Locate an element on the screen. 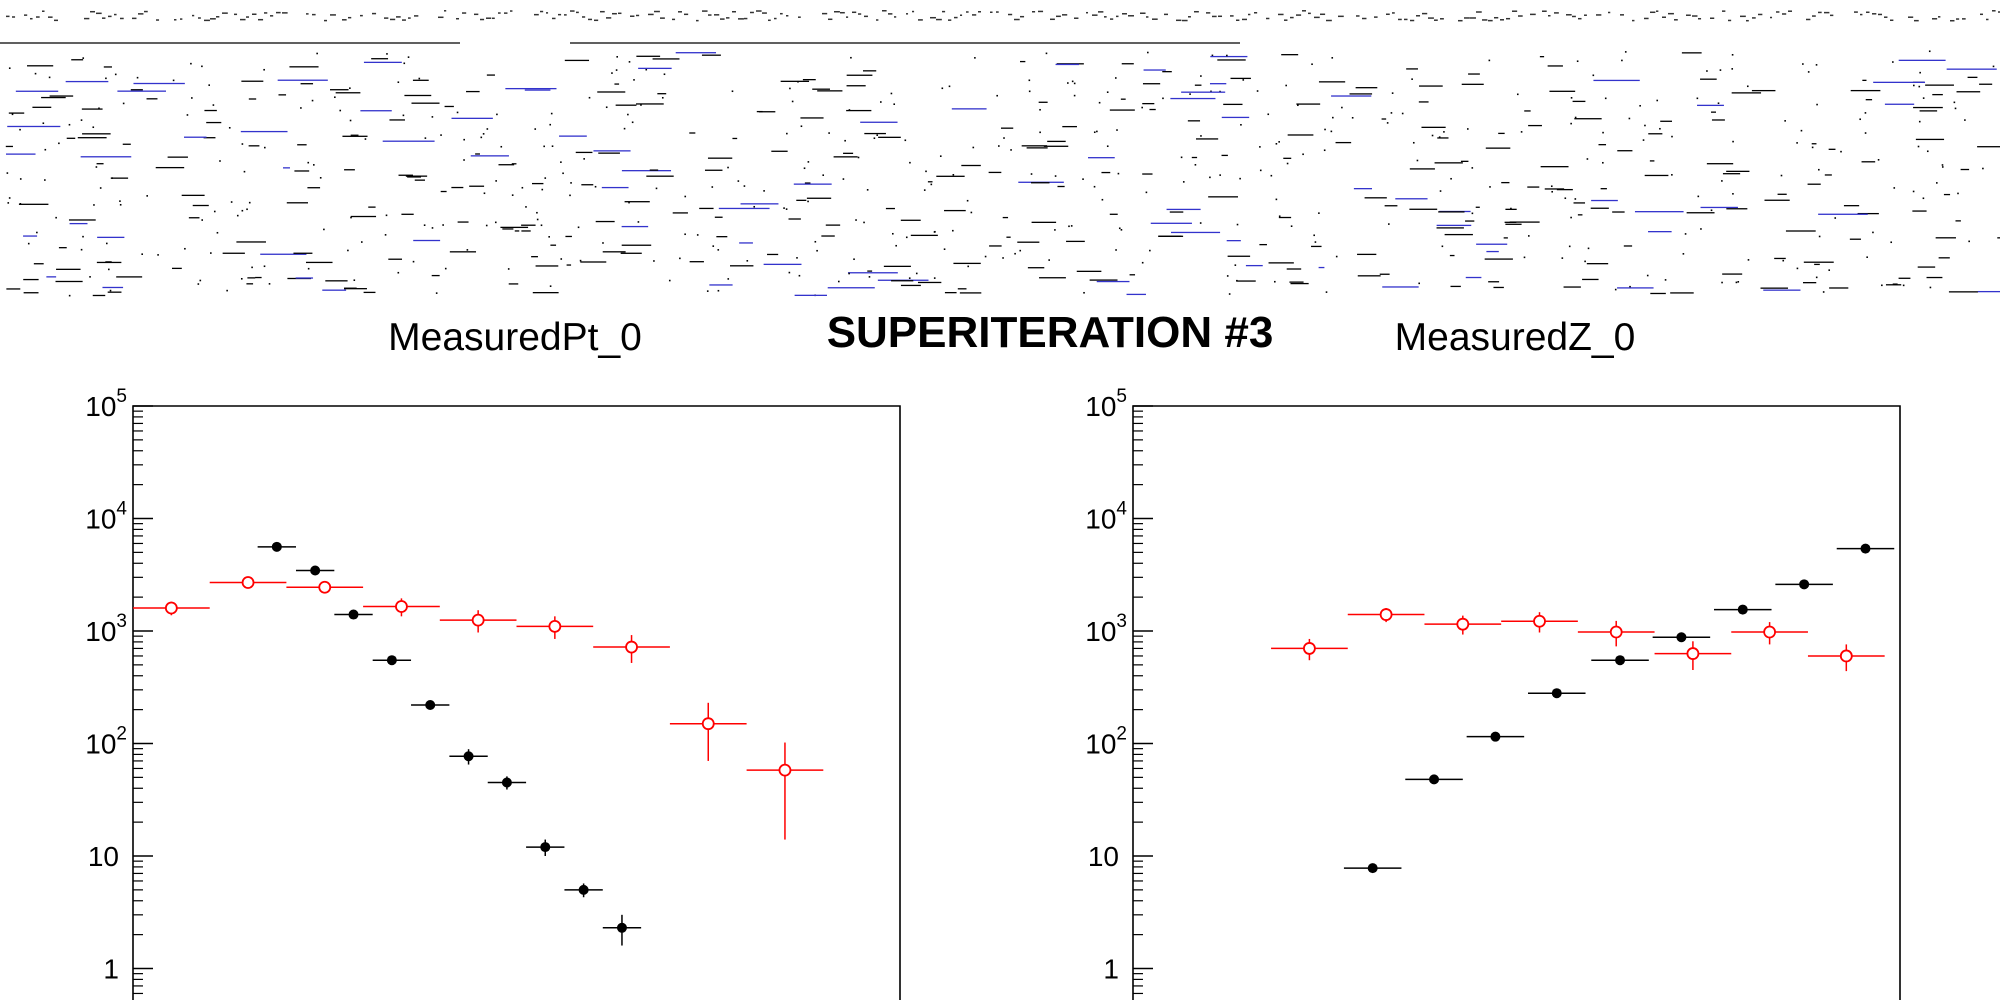  series-pt-measured is located at coordinates (478, 708).